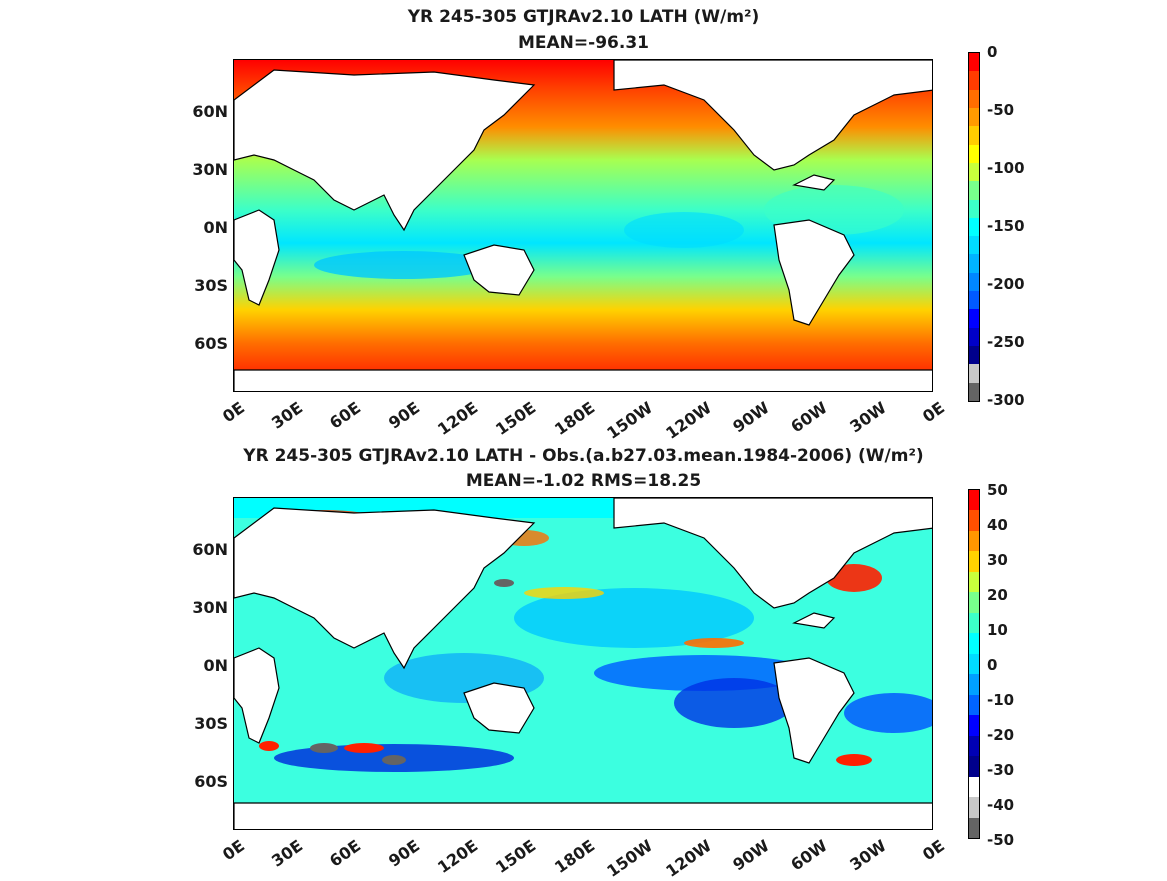 This screenshot has width=1167, height=881. What do you see at coordinates (1001, 735) in the screenshot?
I see `cbar-bottom-label-7: -20` at bounding box center [1001, 735].